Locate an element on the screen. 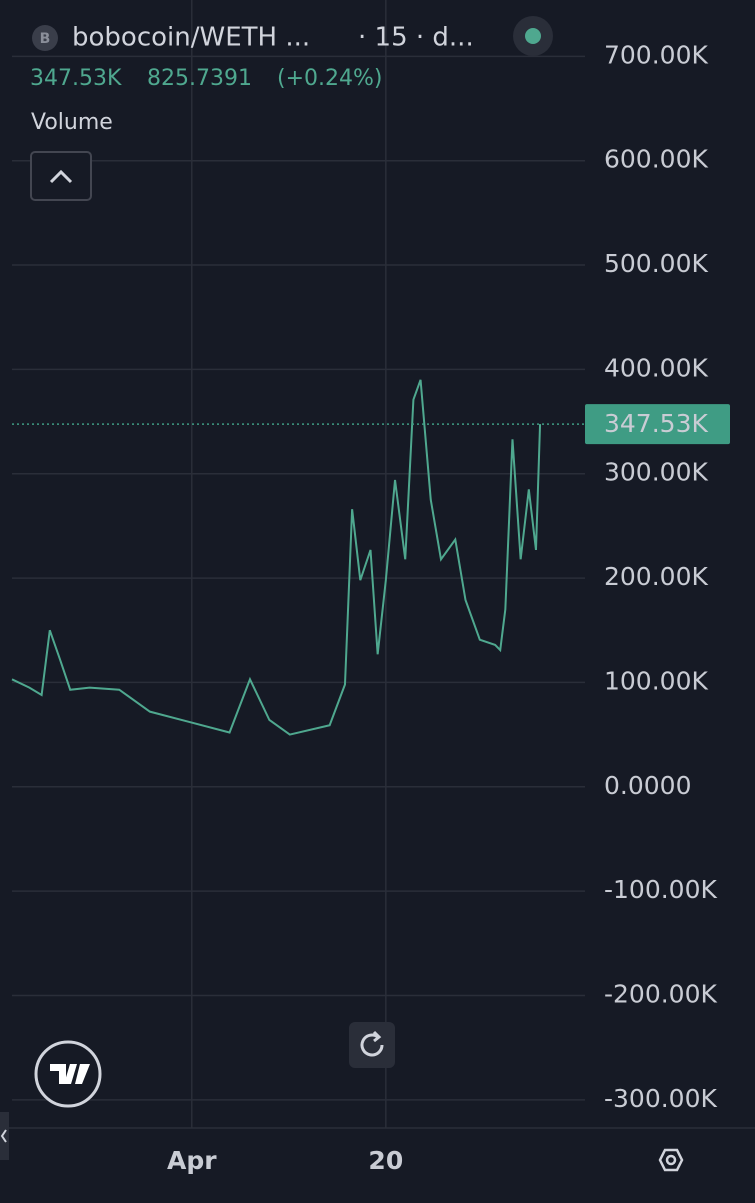 Image resolution: width=755 pixels, height=1203 pixels. last-price-box is located at coordinates (657, 424).